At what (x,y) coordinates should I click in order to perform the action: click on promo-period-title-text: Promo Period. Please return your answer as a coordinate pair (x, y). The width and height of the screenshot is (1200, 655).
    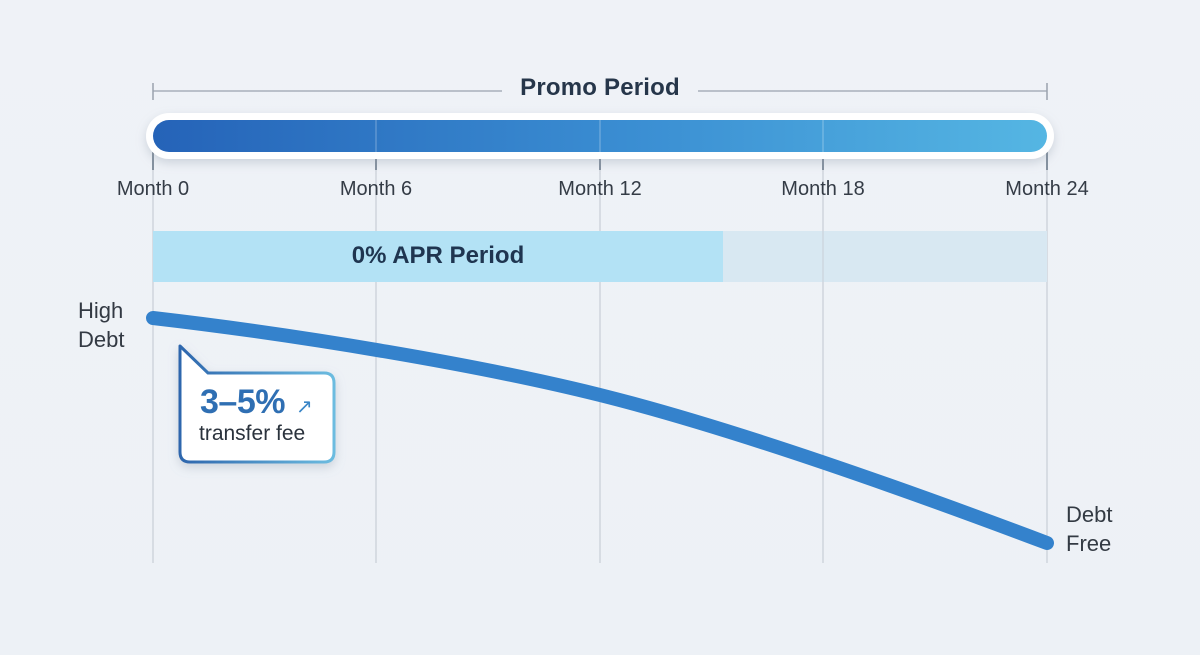
    Looking at the image, I should click on (600, 87).